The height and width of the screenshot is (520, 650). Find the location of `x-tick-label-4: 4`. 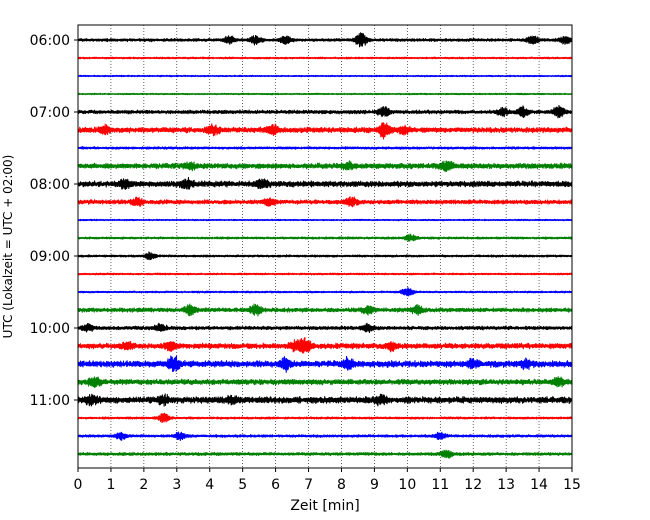

x-tick-label-4: 4 is located at coordinates (209, 485).